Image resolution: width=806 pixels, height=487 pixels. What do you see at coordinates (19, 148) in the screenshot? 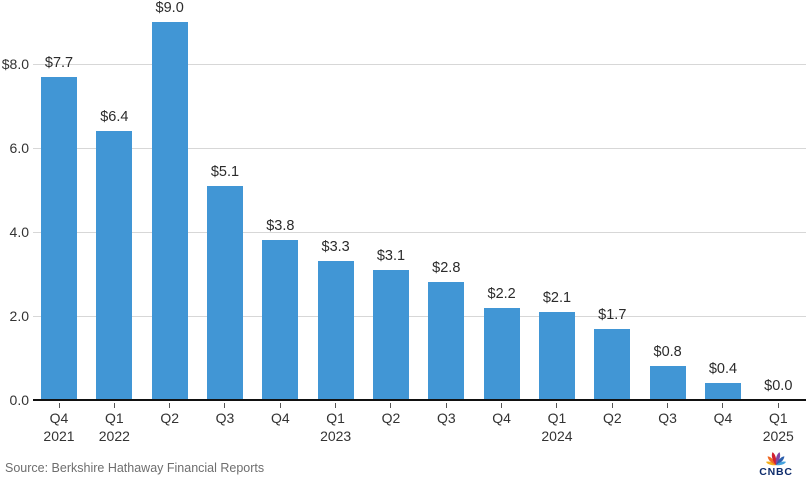
I see `y-axis-tick-label: 6.0` at bounding box center [19, 148].